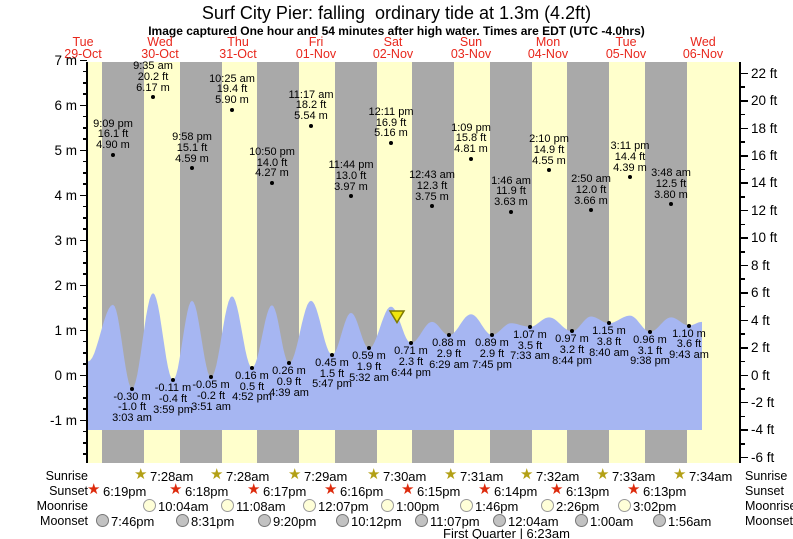 This screenshot has height=539, width=793. Describe the element at coordinates (634, 476) in the screenshot. I see `almanac-time: 7:33am` at that location.